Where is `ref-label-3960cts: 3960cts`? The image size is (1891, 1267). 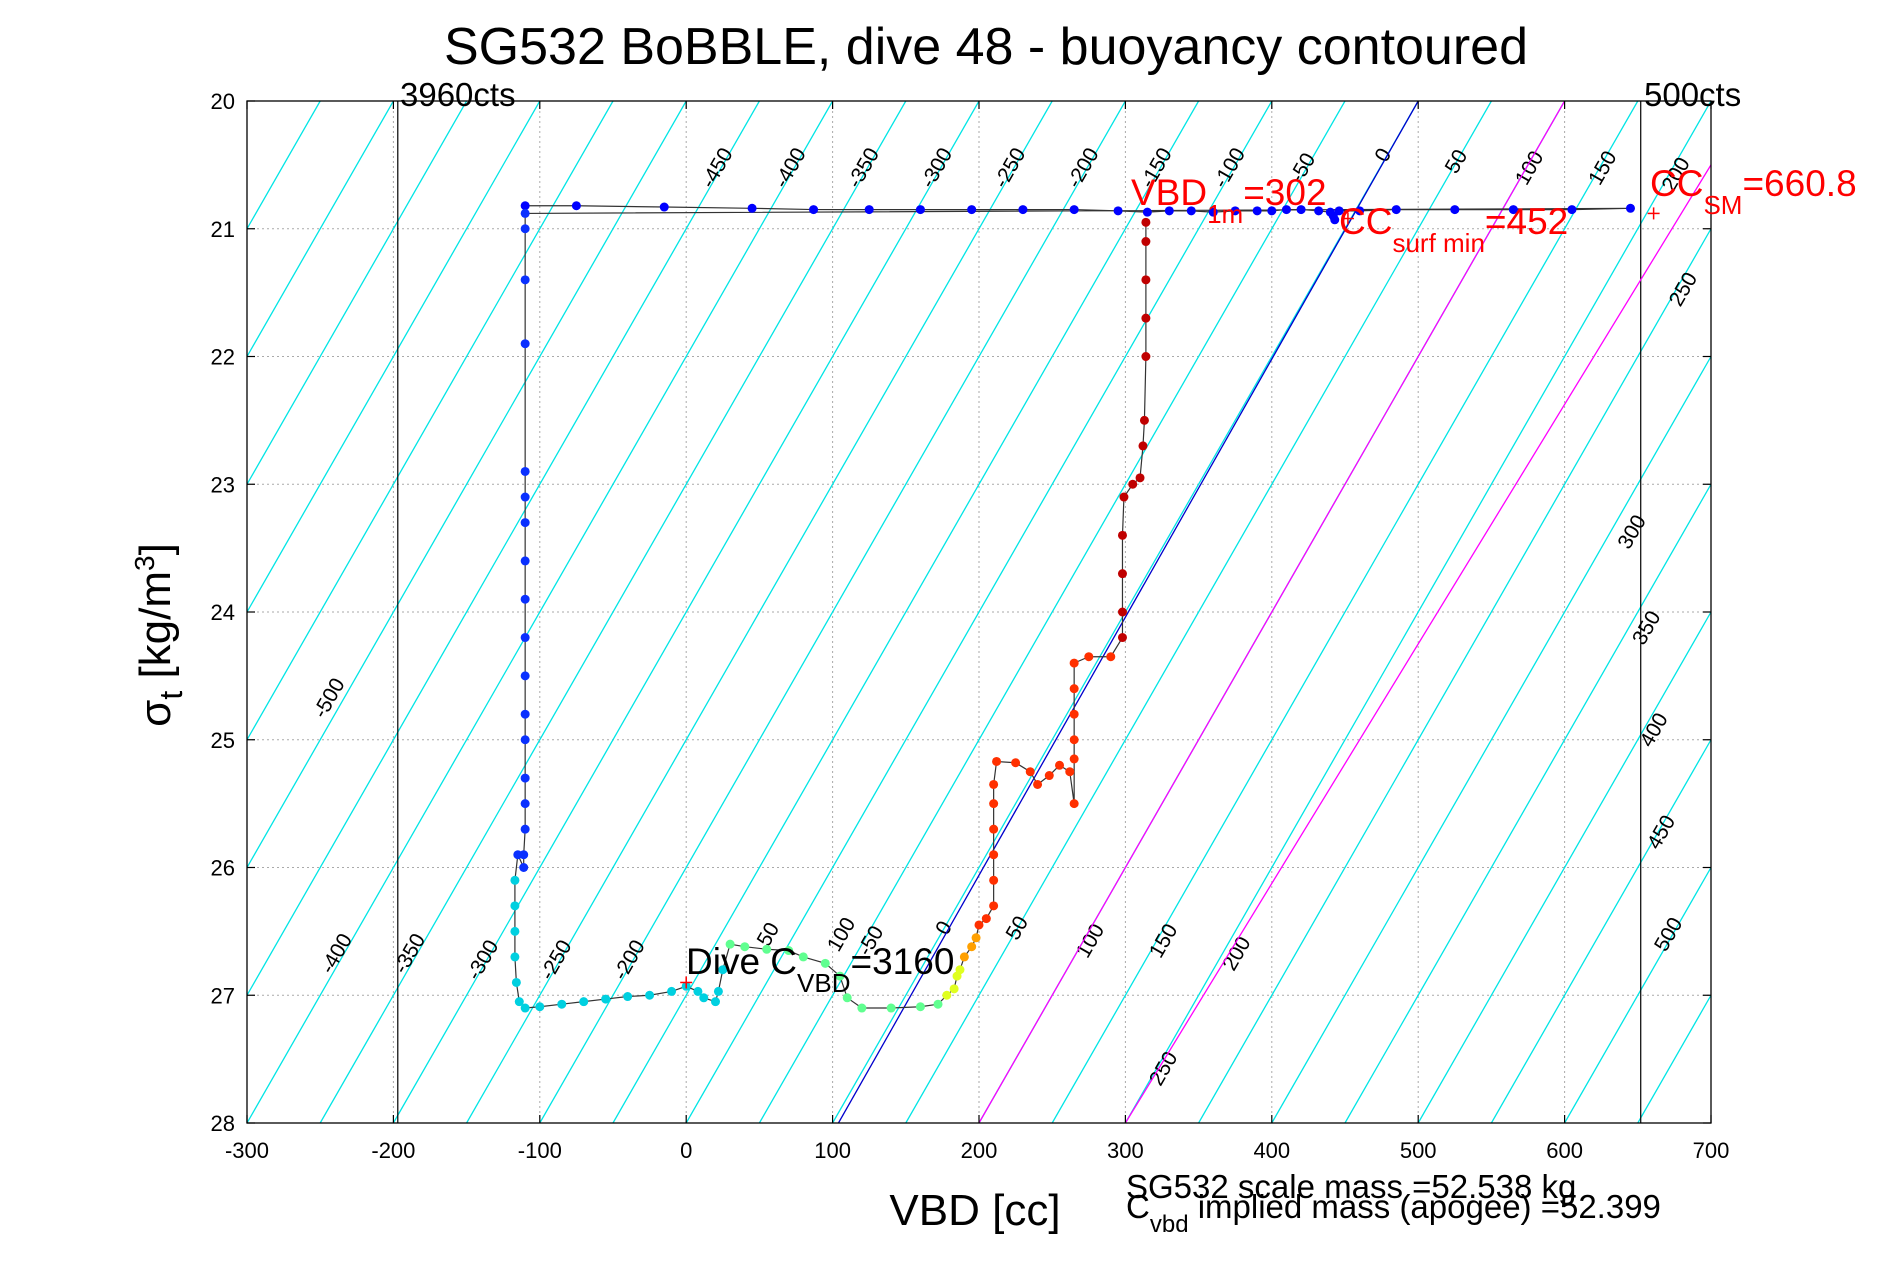
ref-label-3960cts: 3960cts is located at coordinates (458, 94).